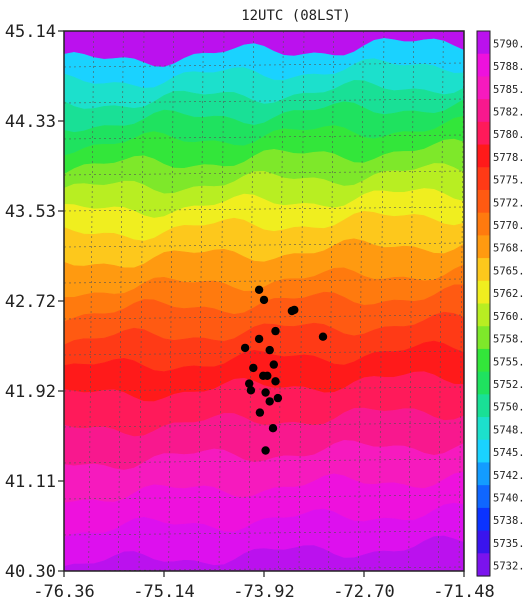  Describe the element at coordinates (509, 385) in the screenshot. I see `colorbar-label: 5752.` at that location.